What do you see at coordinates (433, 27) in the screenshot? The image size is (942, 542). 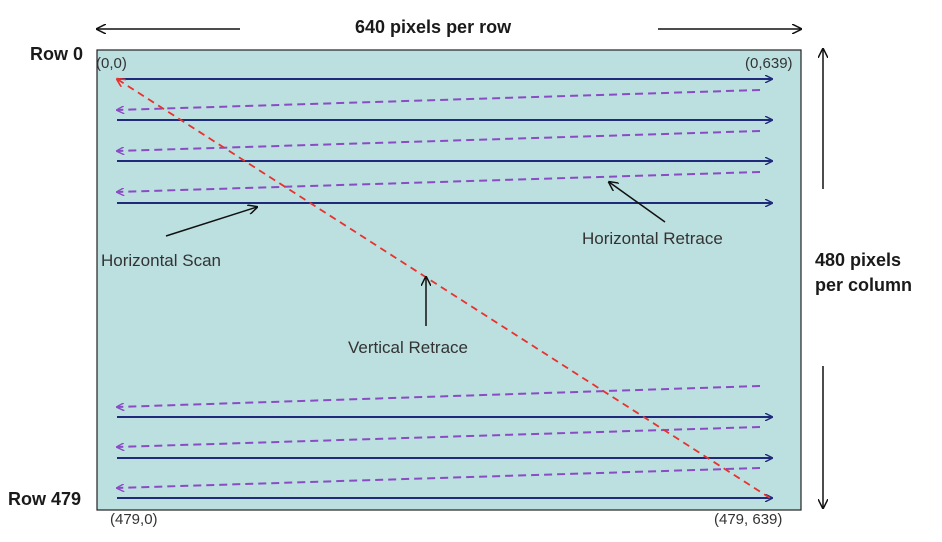 I see `width-label: 640 pixels per row` at bounding box center [433, 27].